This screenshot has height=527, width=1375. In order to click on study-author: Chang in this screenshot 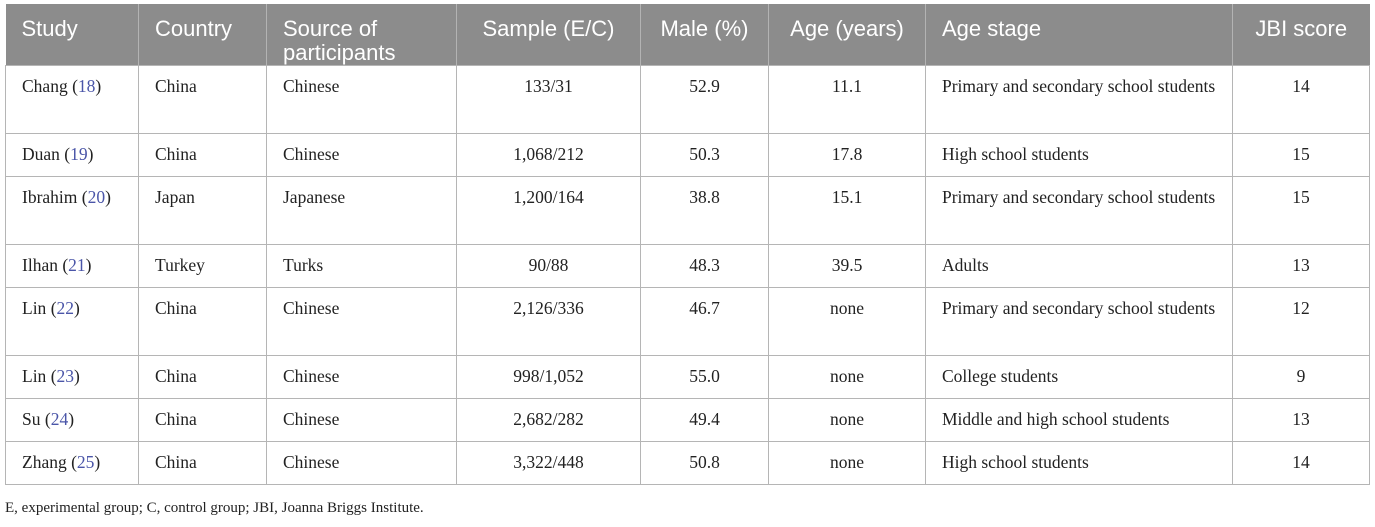, I will do `click(45, 86)`.